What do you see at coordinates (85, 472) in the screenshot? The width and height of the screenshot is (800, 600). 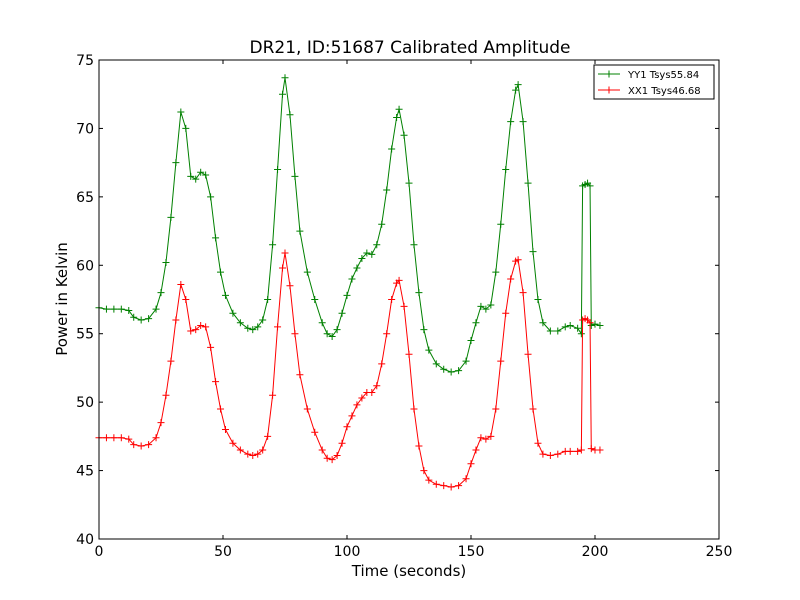 I see `y-tick-label: 45` at bounding box center [85, 472].